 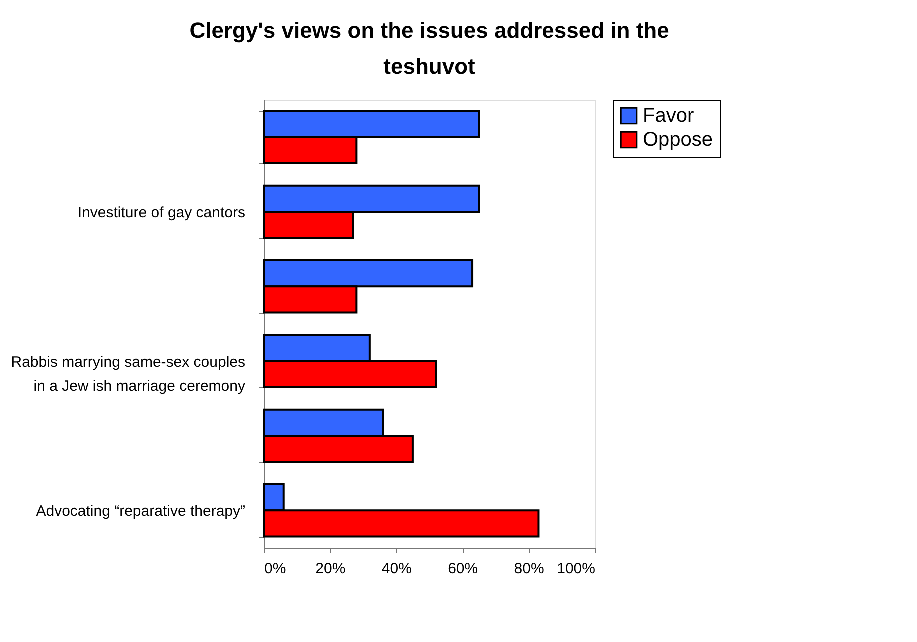 What do you see at coordinates (529, 569) in the screenshot?
I see `x-tick-label: 80%` at bounding box center [529, 569].